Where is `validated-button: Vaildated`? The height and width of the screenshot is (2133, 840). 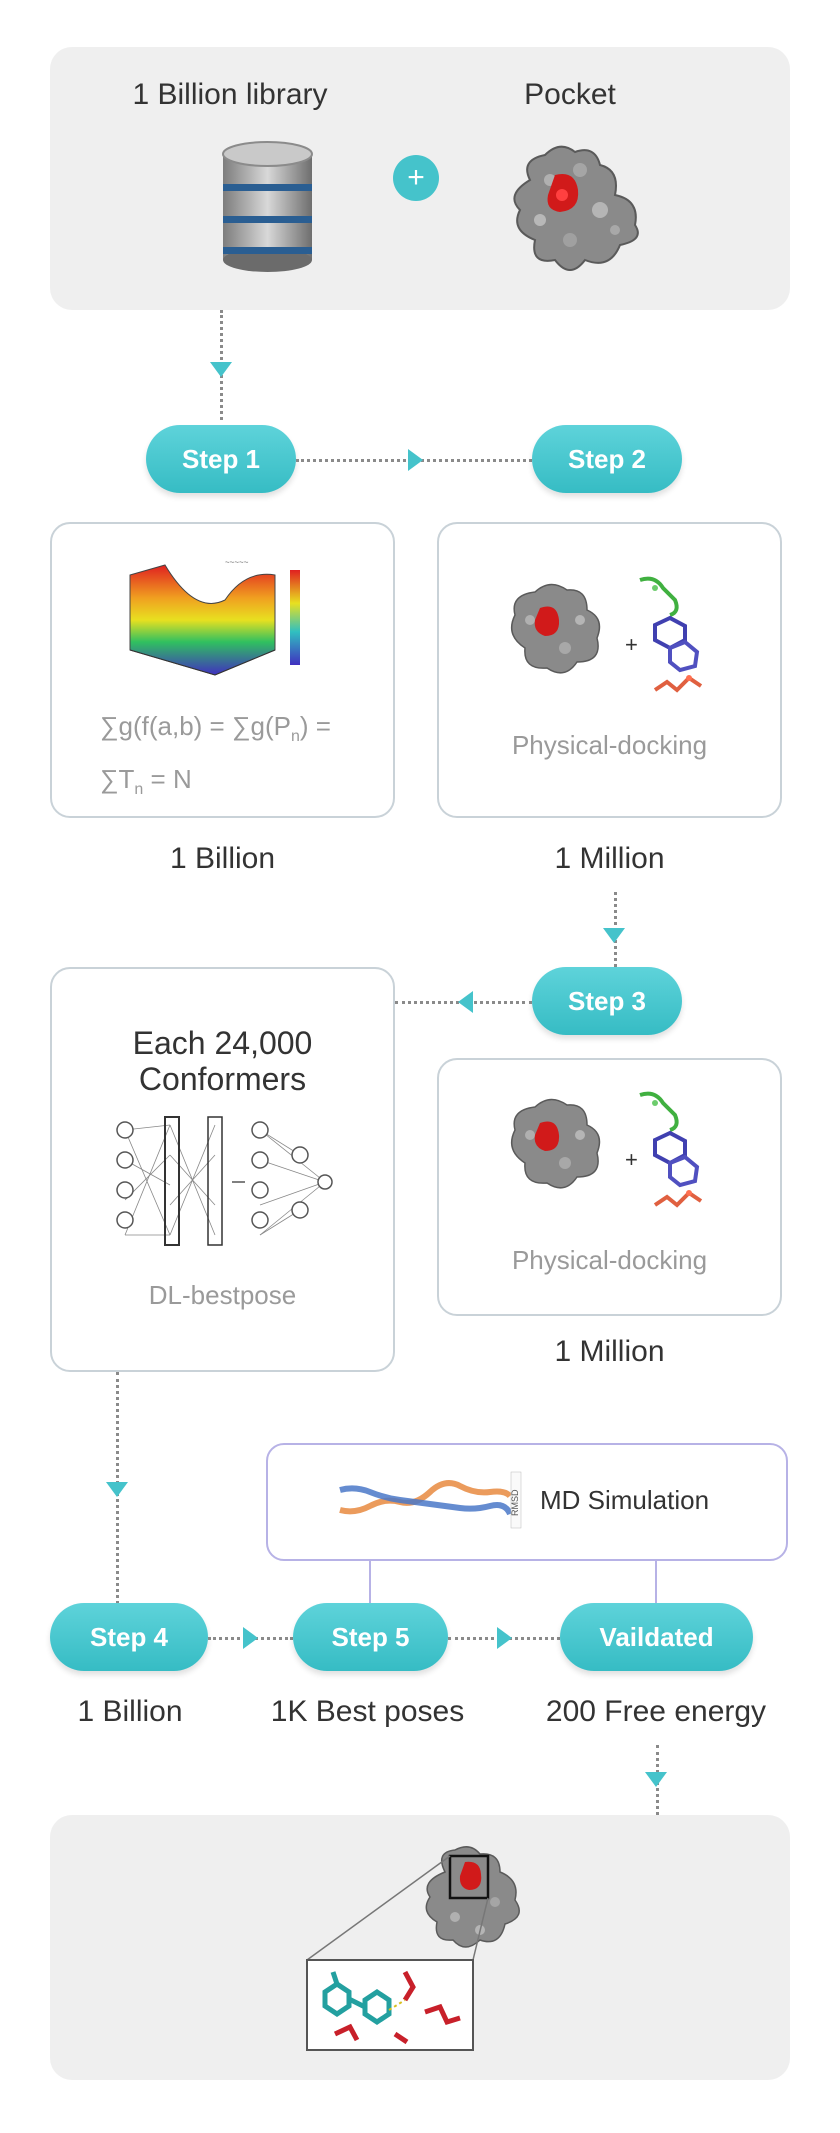
validated-button: Vaildated is located at coordinates (656, 1637).